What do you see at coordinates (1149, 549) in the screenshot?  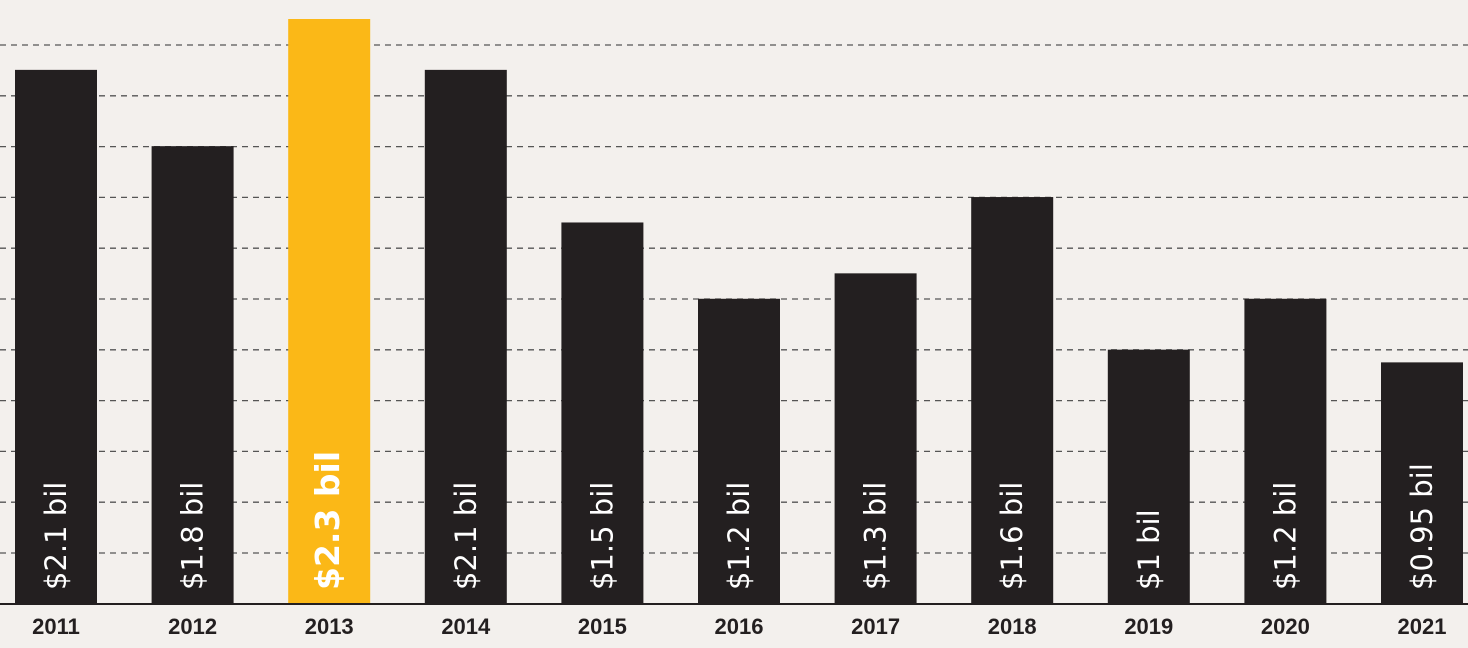 I see `data-label-2019: $1 bil` at bounding box center [1149, 549].